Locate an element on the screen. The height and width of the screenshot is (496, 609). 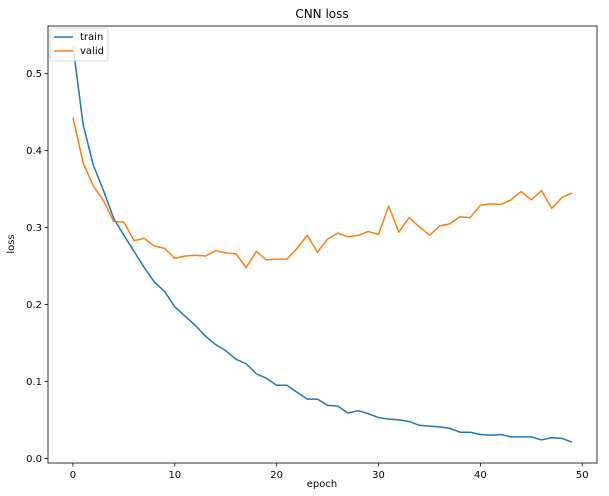
y-tick-label: 0.1 is located at coordinates (34, 382).